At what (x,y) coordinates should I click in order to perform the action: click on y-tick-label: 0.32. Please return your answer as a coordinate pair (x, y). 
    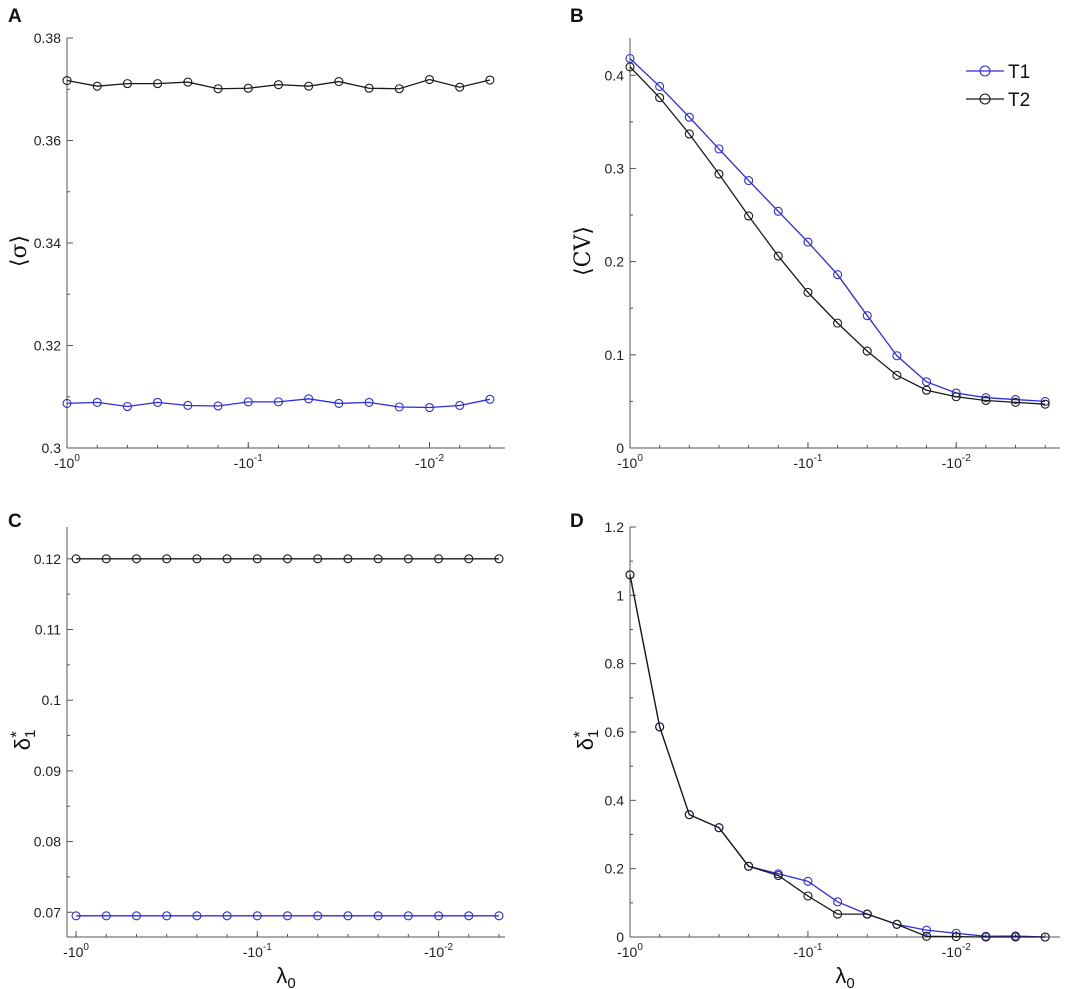
    Looking at the image, I should click on (47, 346).